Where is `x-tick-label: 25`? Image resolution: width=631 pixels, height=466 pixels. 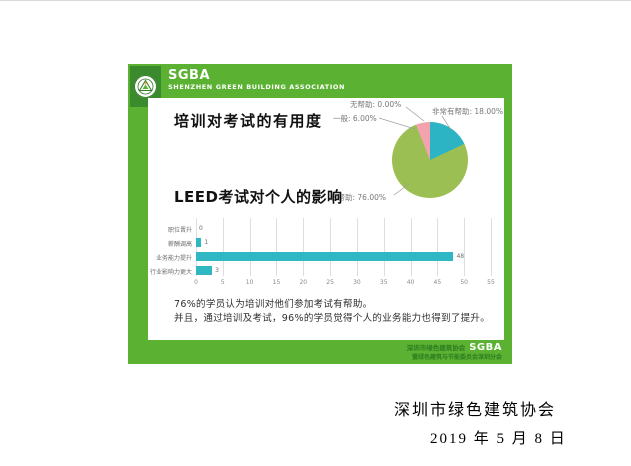 x-tick-label: 25 is located at coordinates (330, 282).